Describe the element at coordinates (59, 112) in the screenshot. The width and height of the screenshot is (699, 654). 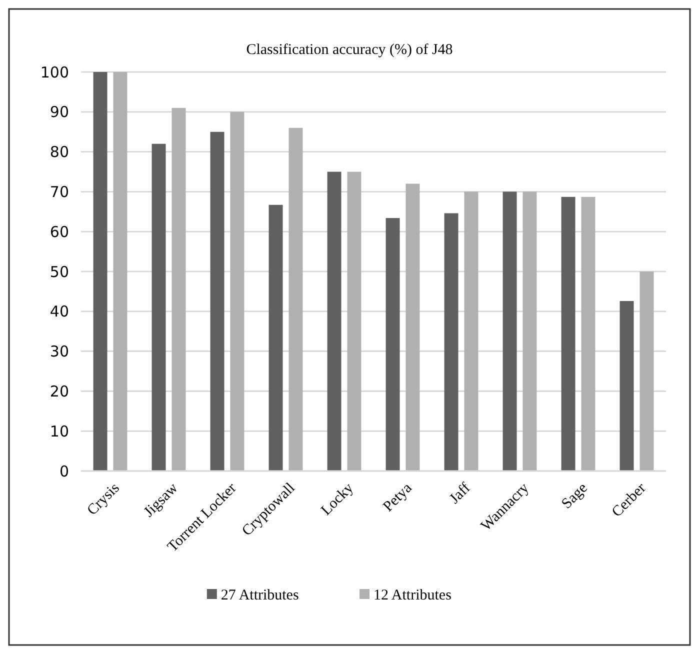
I see `y-tick-label: 90` at that location.